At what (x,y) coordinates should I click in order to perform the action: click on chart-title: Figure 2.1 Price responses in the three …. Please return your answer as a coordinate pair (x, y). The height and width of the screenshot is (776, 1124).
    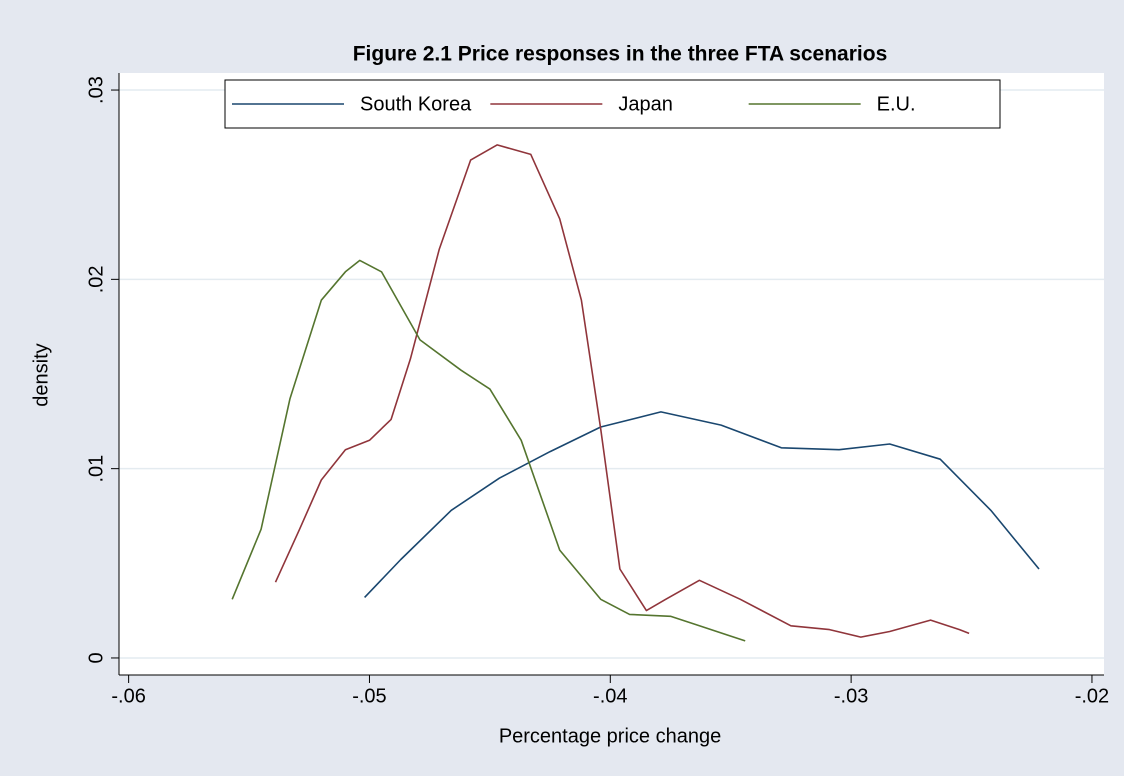
    Looking at the image, I should click on (620, 54).